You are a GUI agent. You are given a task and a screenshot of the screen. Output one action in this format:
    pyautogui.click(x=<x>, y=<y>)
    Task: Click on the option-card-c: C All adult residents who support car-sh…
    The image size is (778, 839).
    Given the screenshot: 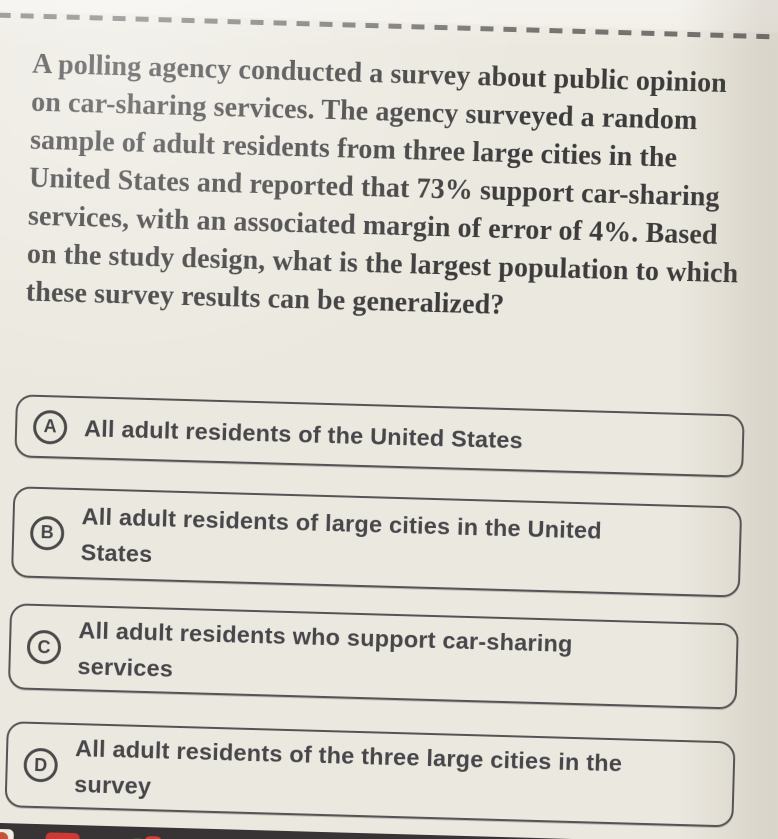 What is the action you would take?
    pyautogui.click(x=373, y=656)
    